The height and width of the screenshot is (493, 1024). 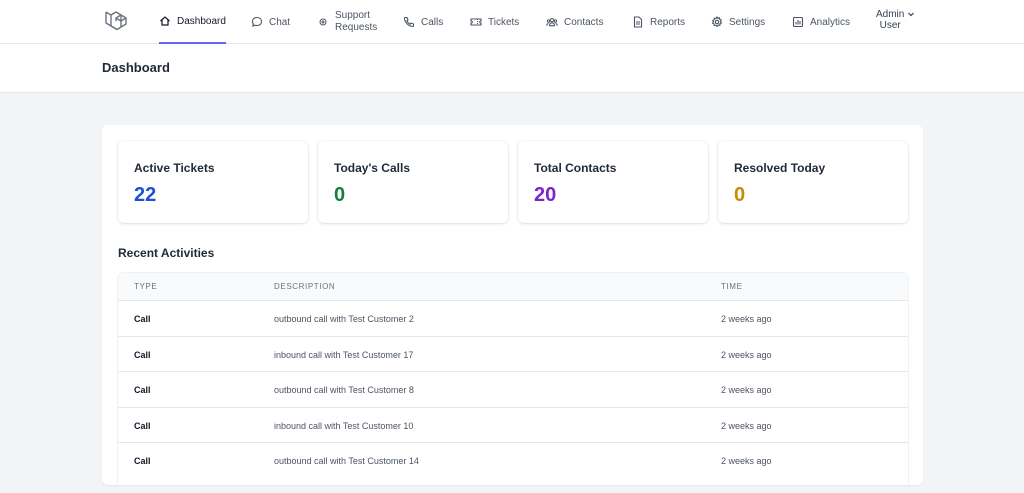 What do you see at coordinates (146, 286) in the screenshot?
I see `column-header-type: TYPE` at bounding box center [146, 286].